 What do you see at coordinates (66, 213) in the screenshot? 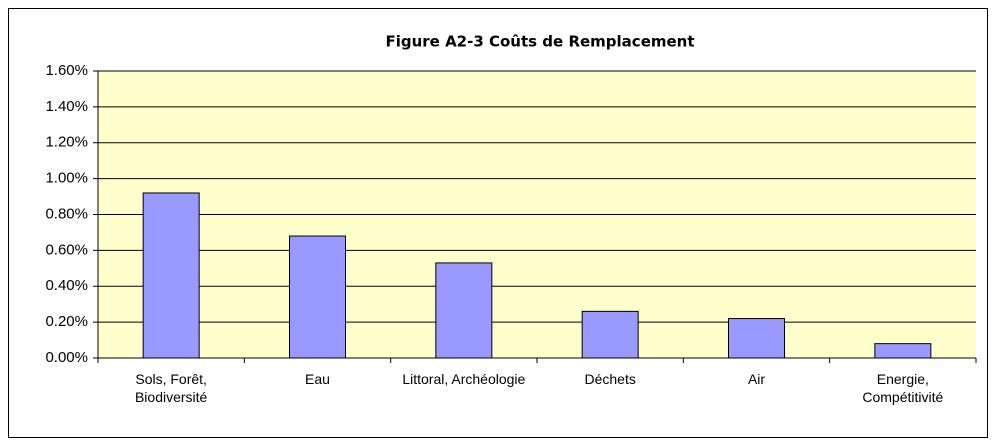
I see `y-tick-label: 0.80%` at bounding box center [66, 213].